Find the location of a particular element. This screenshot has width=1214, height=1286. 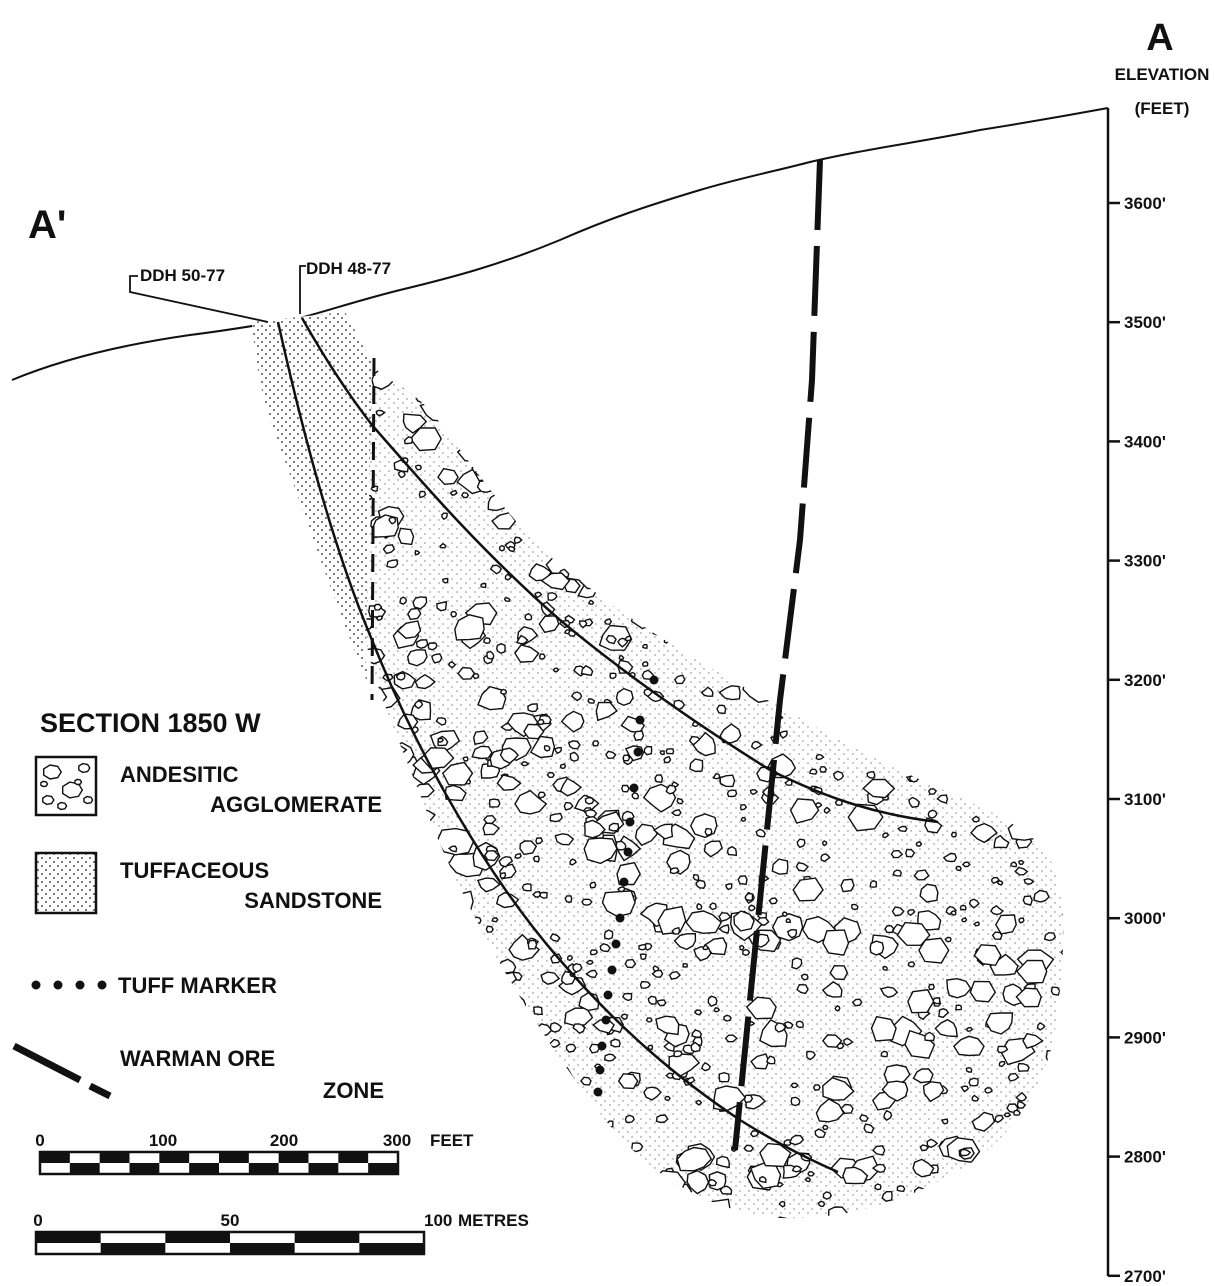

ddh-48-77-label: DDH 48-77 is located at coordinates (348, 268).